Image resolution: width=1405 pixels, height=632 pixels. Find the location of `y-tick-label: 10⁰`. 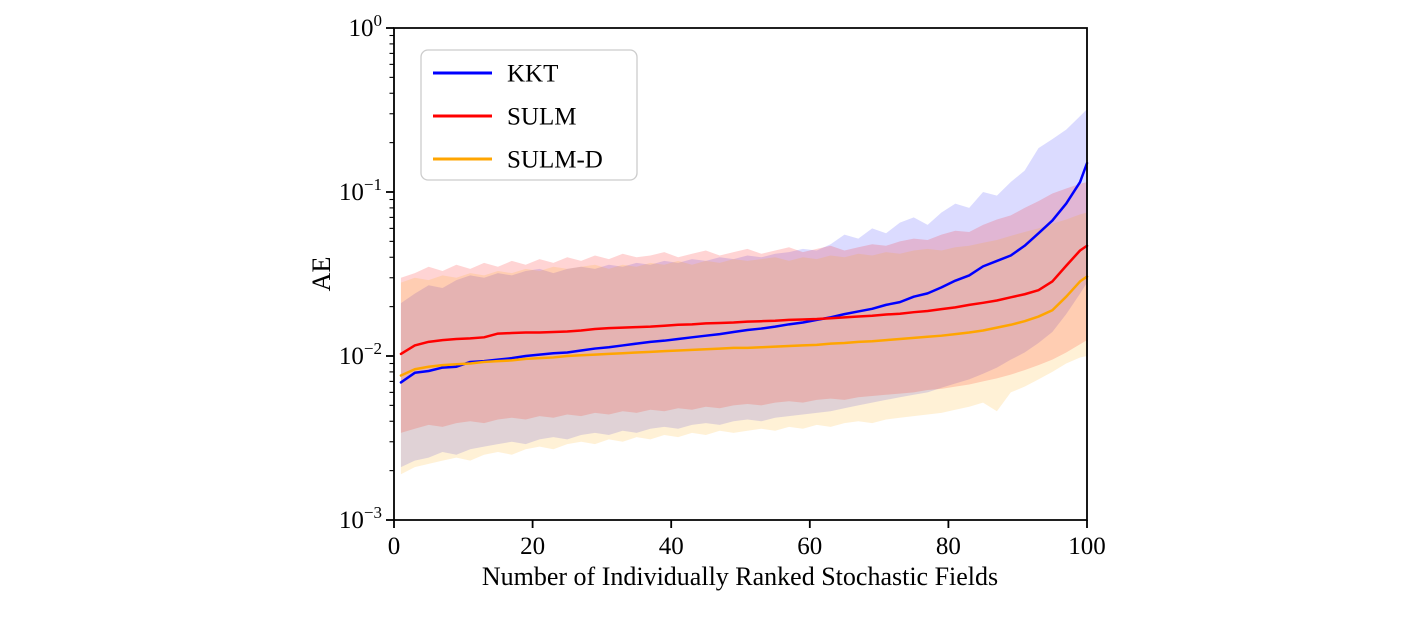

y-tick-label: 10⁰ is located at coordinates (366, 26).